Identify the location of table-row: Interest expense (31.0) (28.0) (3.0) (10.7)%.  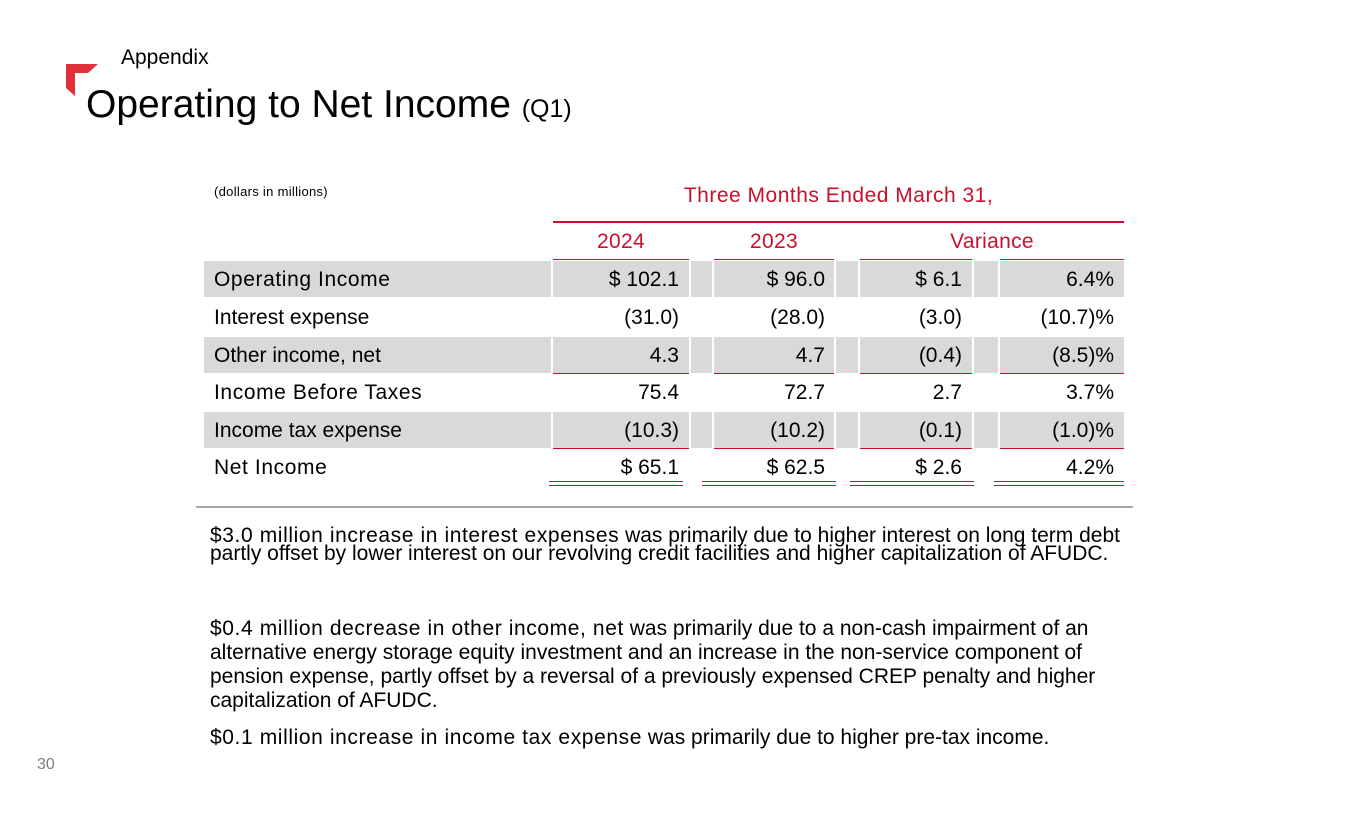
(664, 317).